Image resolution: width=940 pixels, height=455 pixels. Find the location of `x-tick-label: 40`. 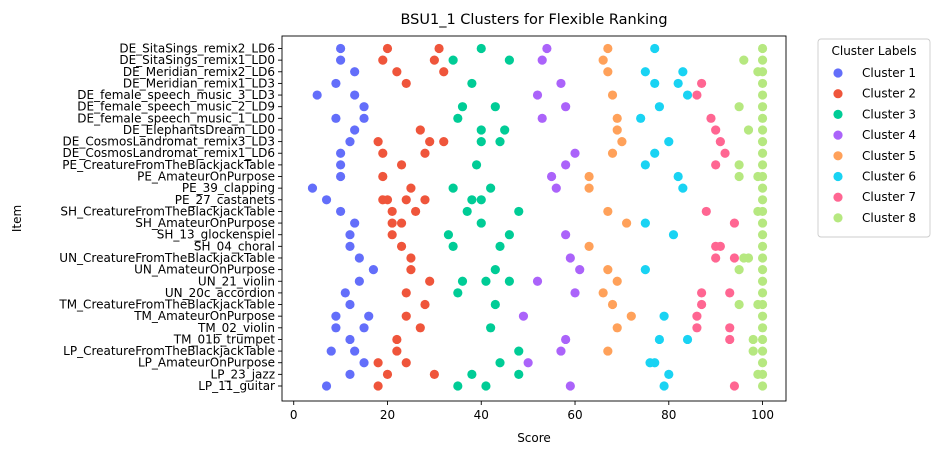

x-tick-label: 40 is located at coordinates (481, 415).